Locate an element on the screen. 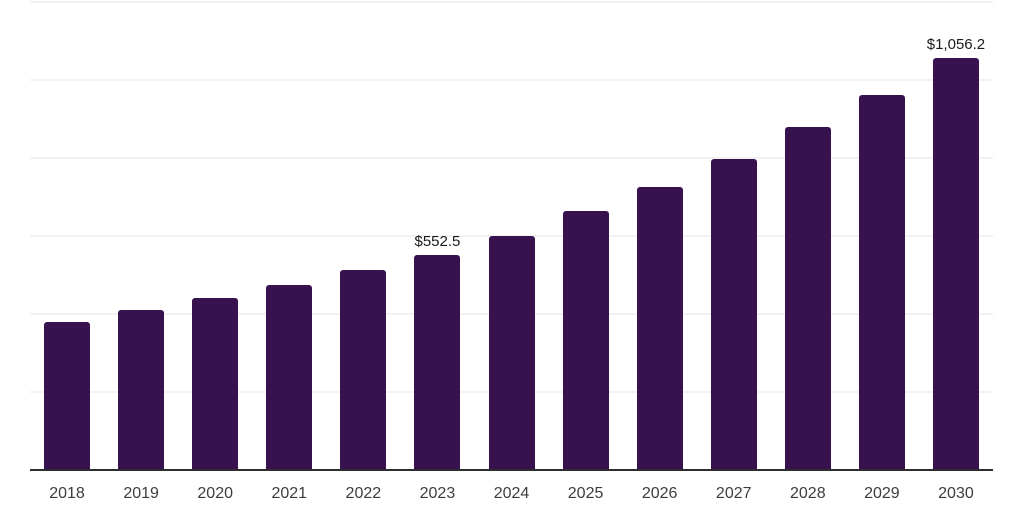 This screenshot has height=512, width=1024. bar-2019 is located at coordinates (141, 390).